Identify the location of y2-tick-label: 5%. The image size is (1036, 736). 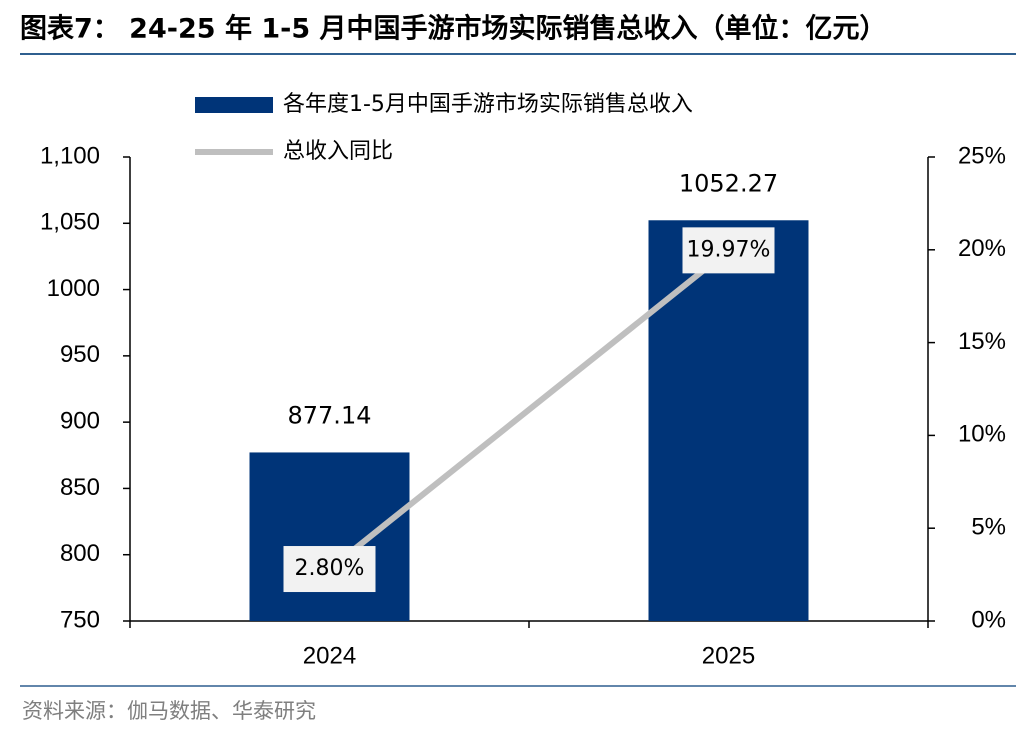
(988, 527).